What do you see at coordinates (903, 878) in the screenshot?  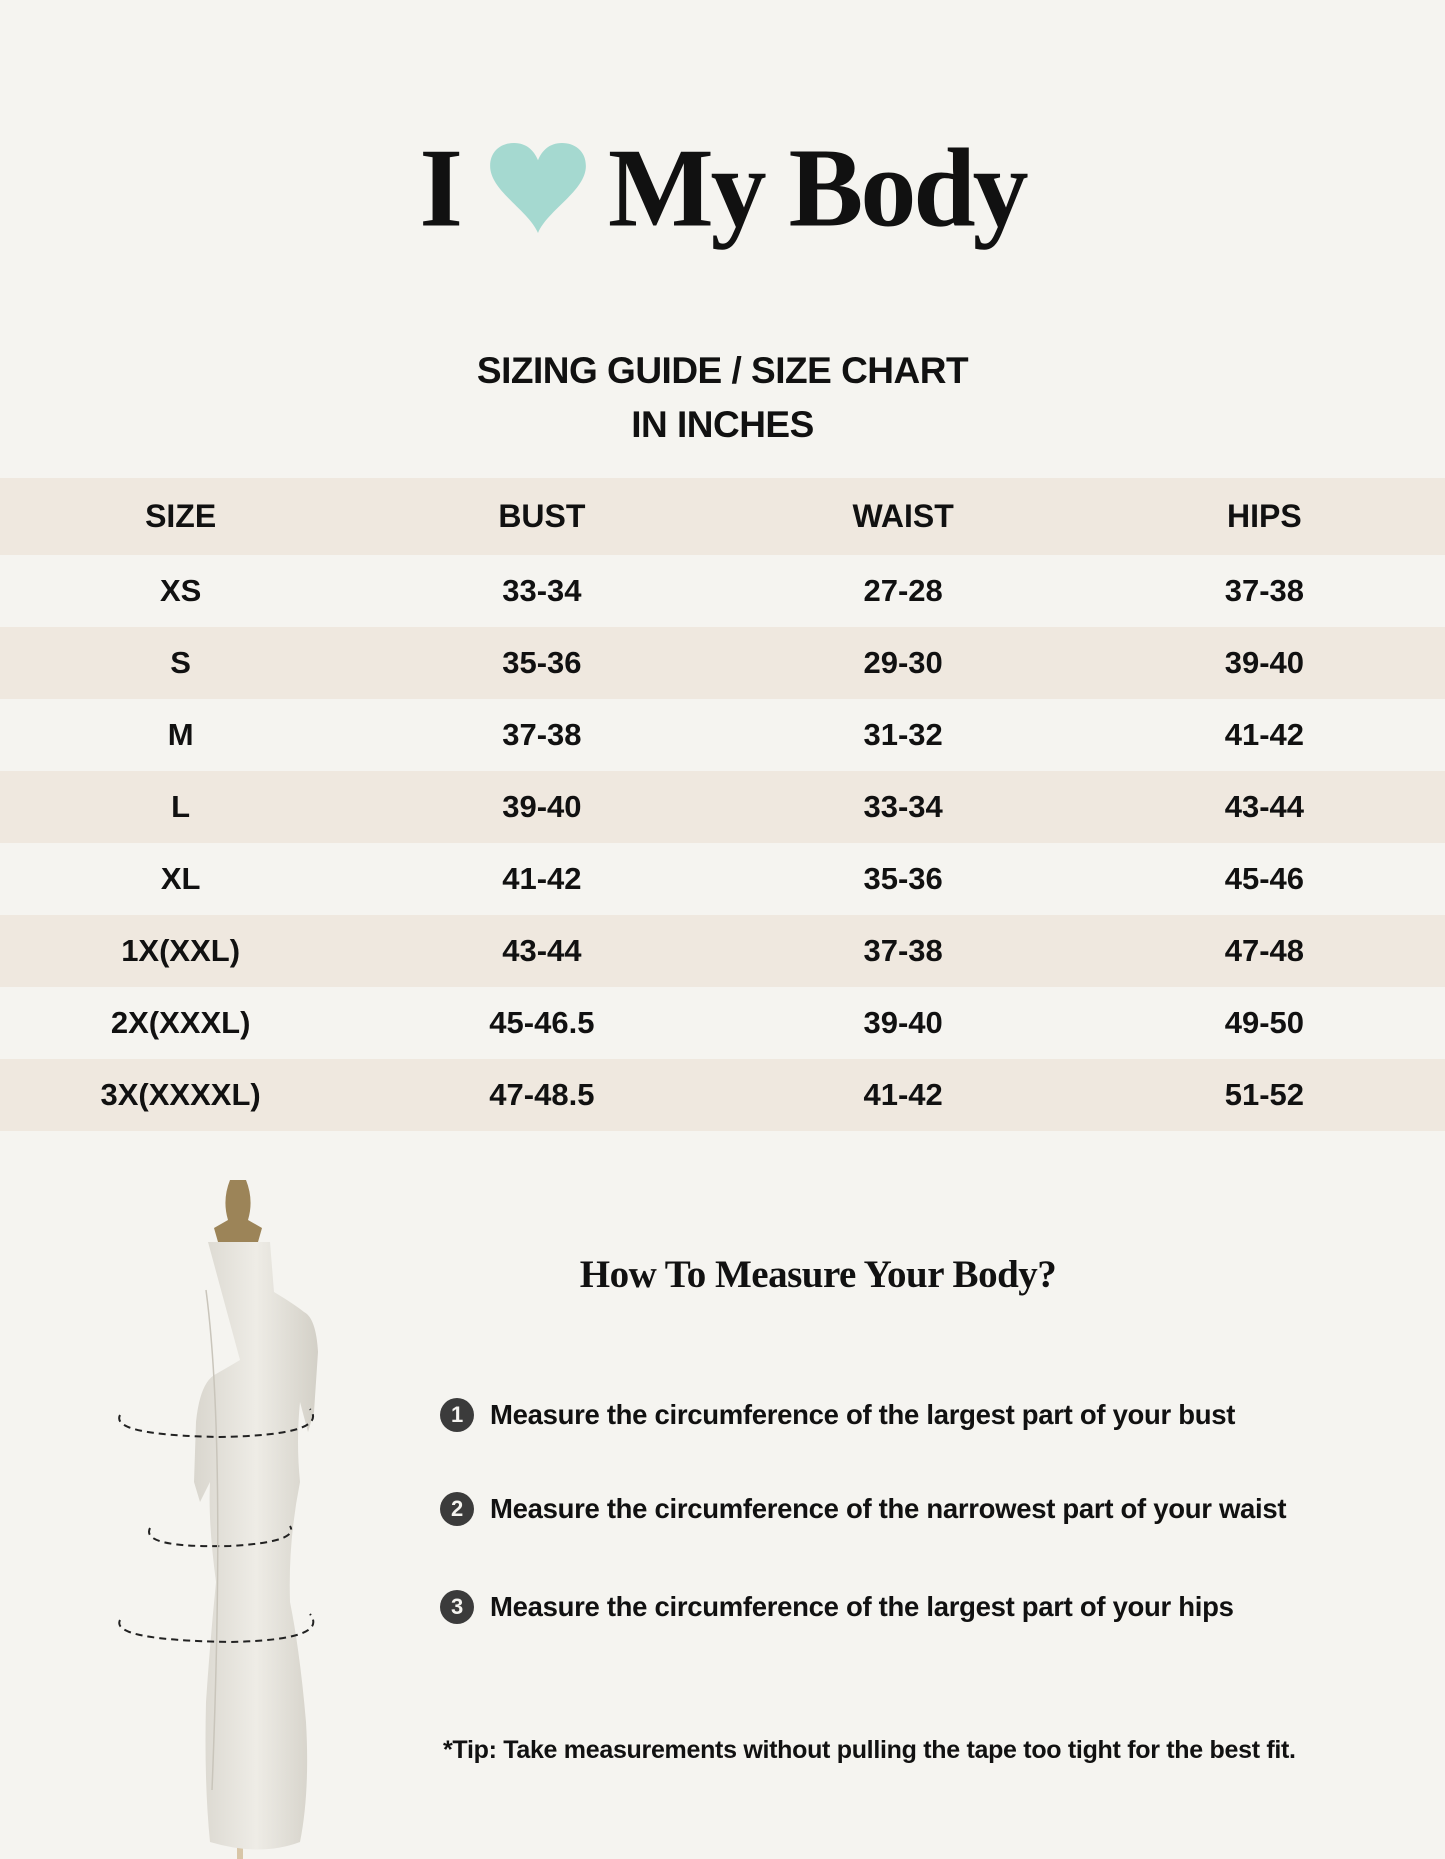 I see `waist-cell: 35-36` at bounding box center [903, 878].